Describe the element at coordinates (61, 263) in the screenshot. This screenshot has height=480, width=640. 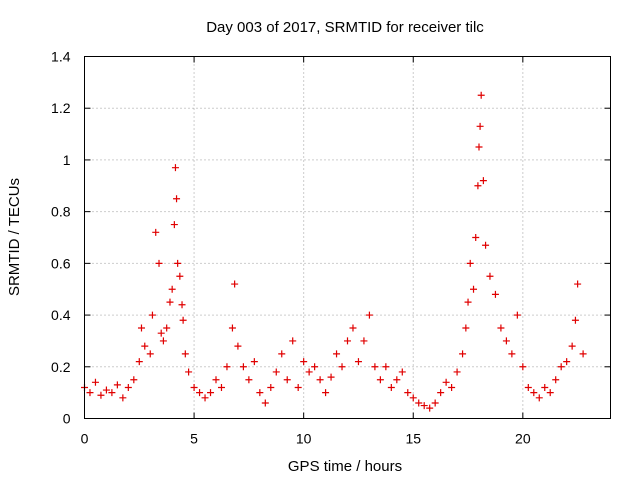
I see `y-tick-label: 0.6` at that location.